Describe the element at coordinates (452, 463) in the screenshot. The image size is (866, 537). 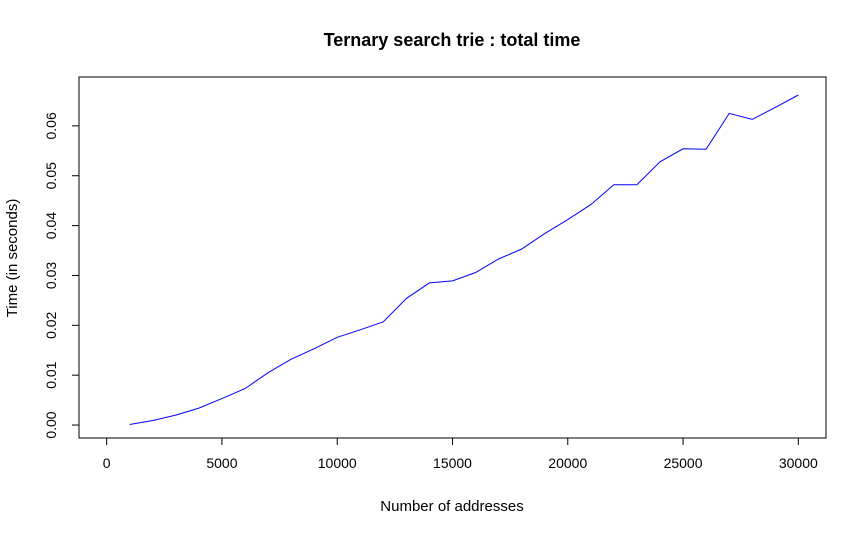
I see `x-tick-label: 15000` at that location.